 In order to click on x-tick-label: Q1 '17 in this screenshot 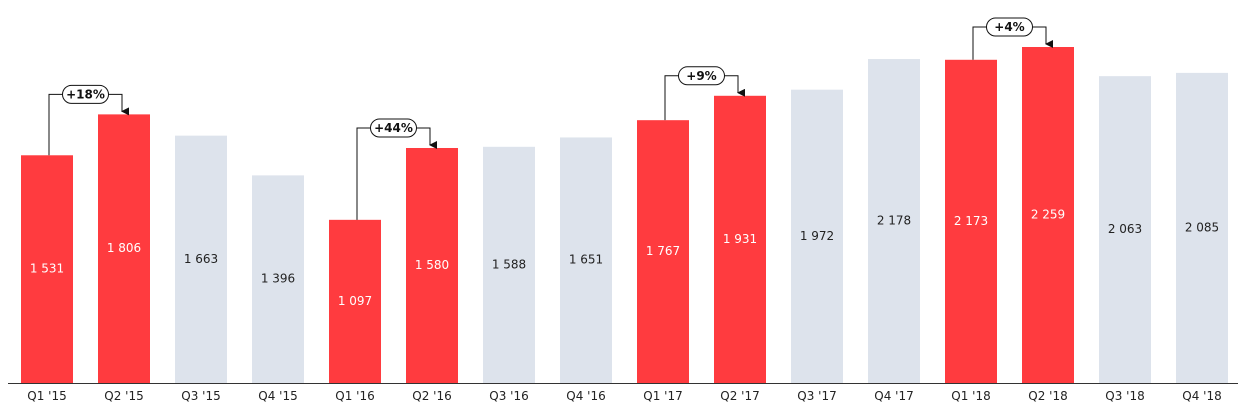, I will do `click(662, 396)`.